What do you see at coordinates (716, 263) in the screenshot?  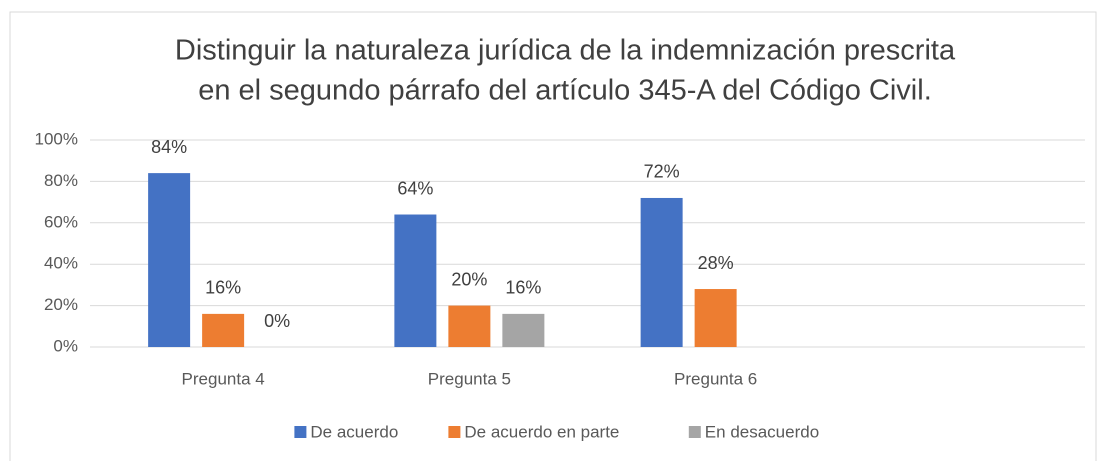 I see `data-label: 28%` at bounding box center [716, 263].